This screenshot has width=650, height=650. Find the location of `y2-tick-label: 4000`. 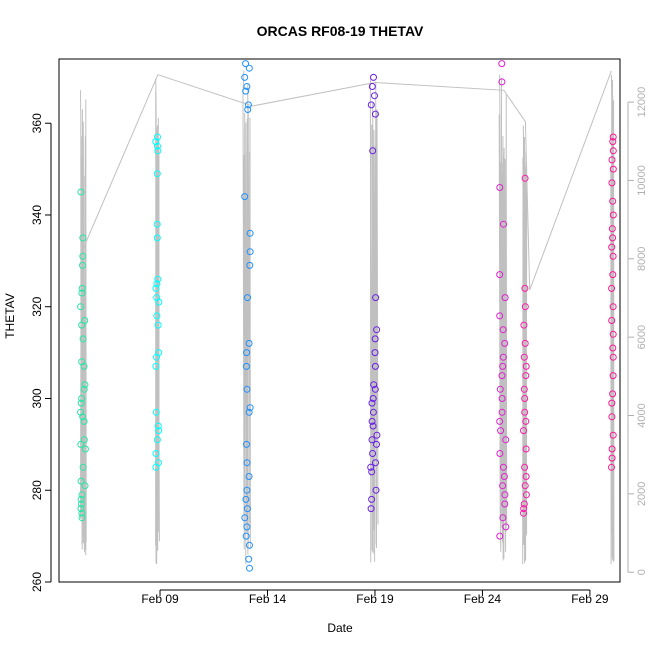

y2-tick-label: 4000 is located at coordinates (642, 415).